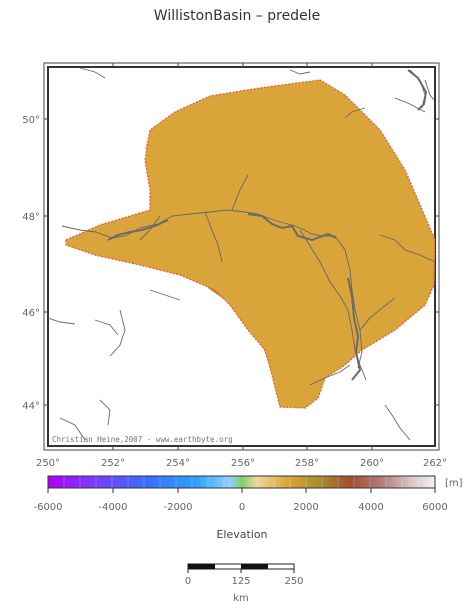 This screenshot has height=614, width=474. I want to click on map-title: WillistonBasin – predele, so click(237, 16).